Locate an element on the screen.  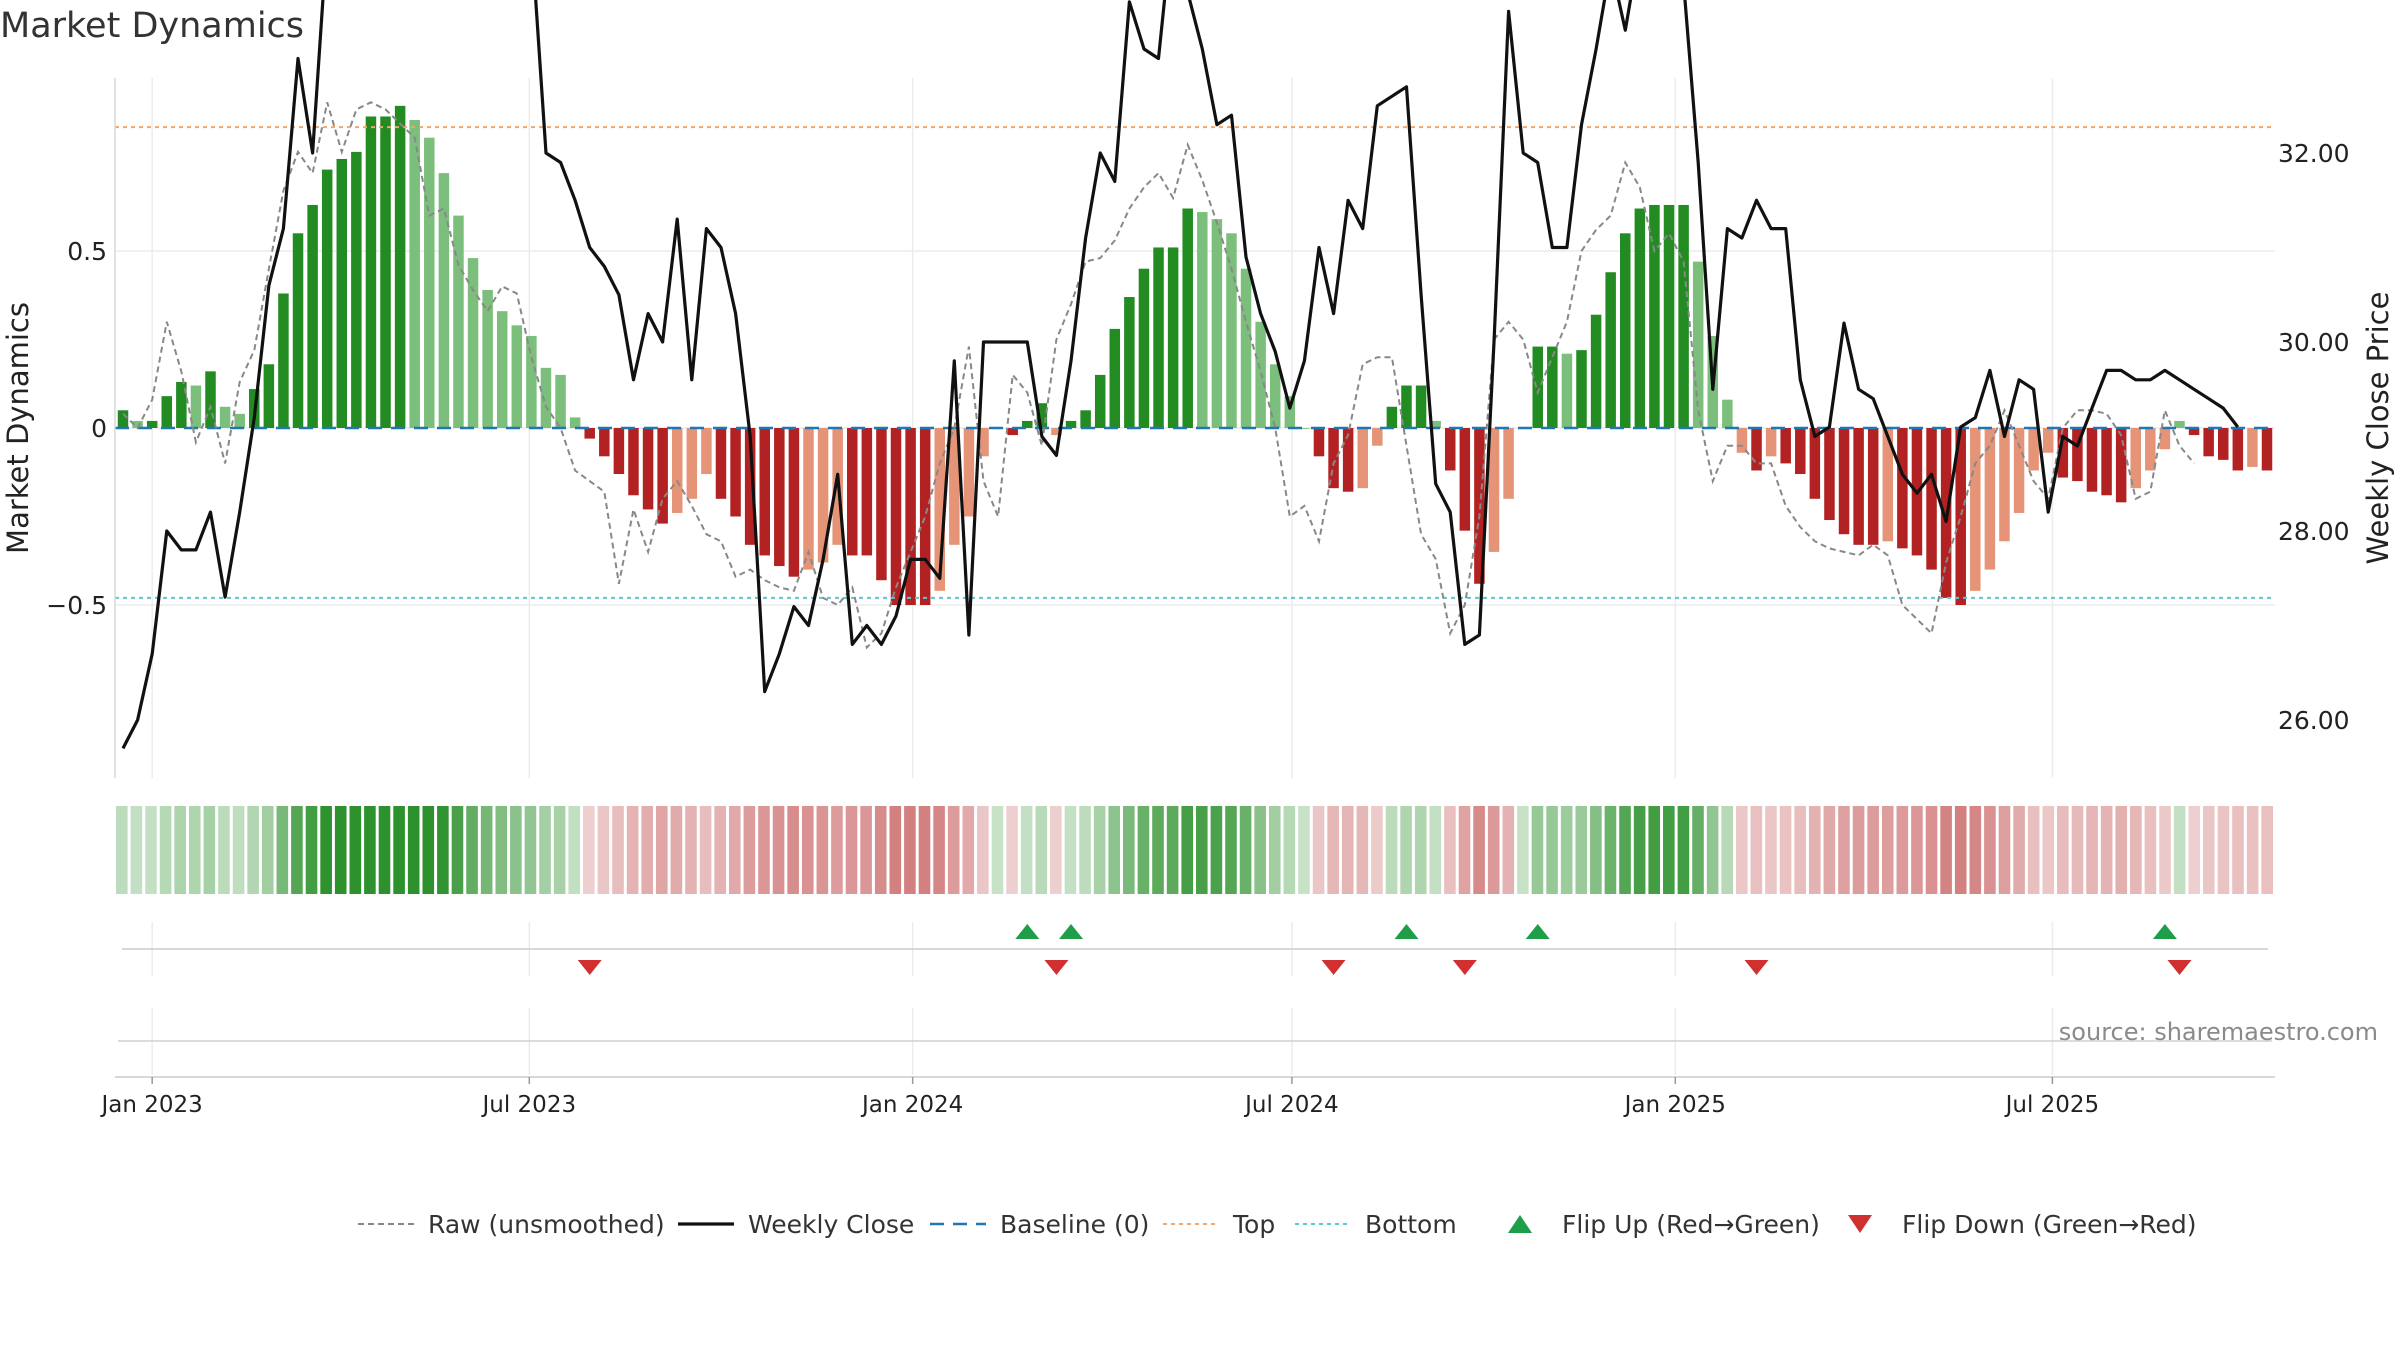
page-title: Market Dynamics is located at coordinates (152, 26).